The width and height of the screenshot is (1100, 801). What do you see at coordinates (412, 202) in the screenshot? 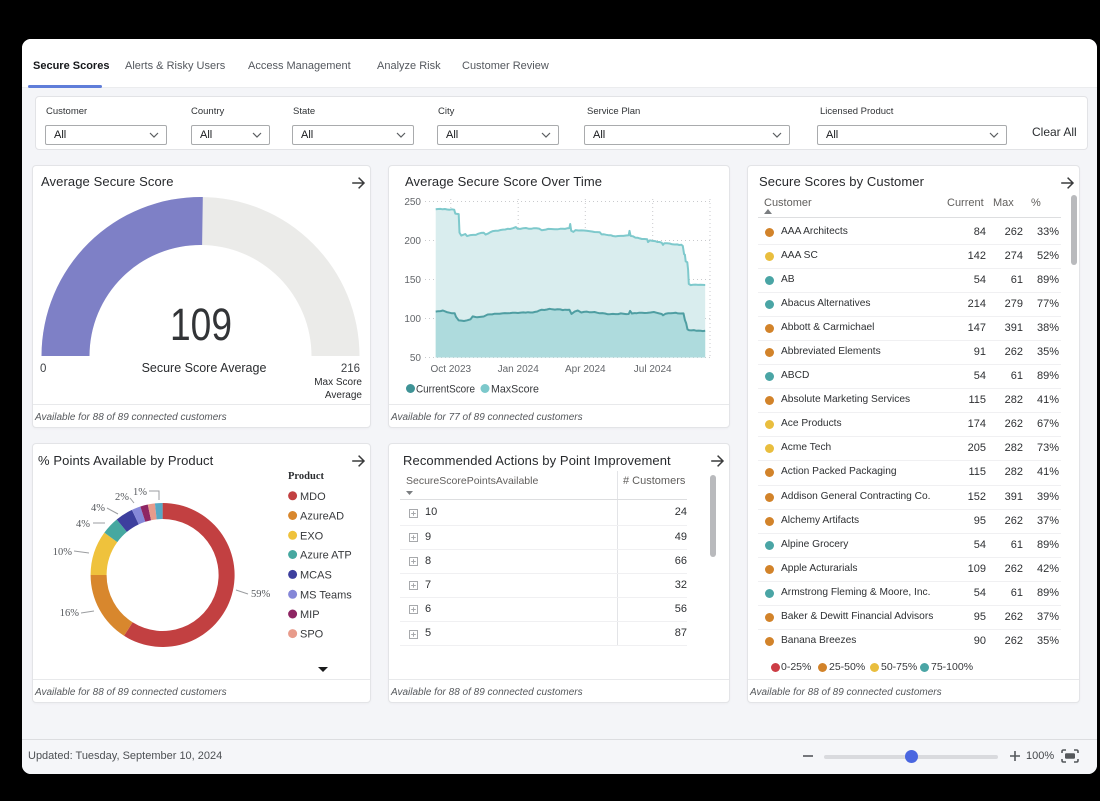
I see `svg-text: 250` at bounding box center [412, 202].